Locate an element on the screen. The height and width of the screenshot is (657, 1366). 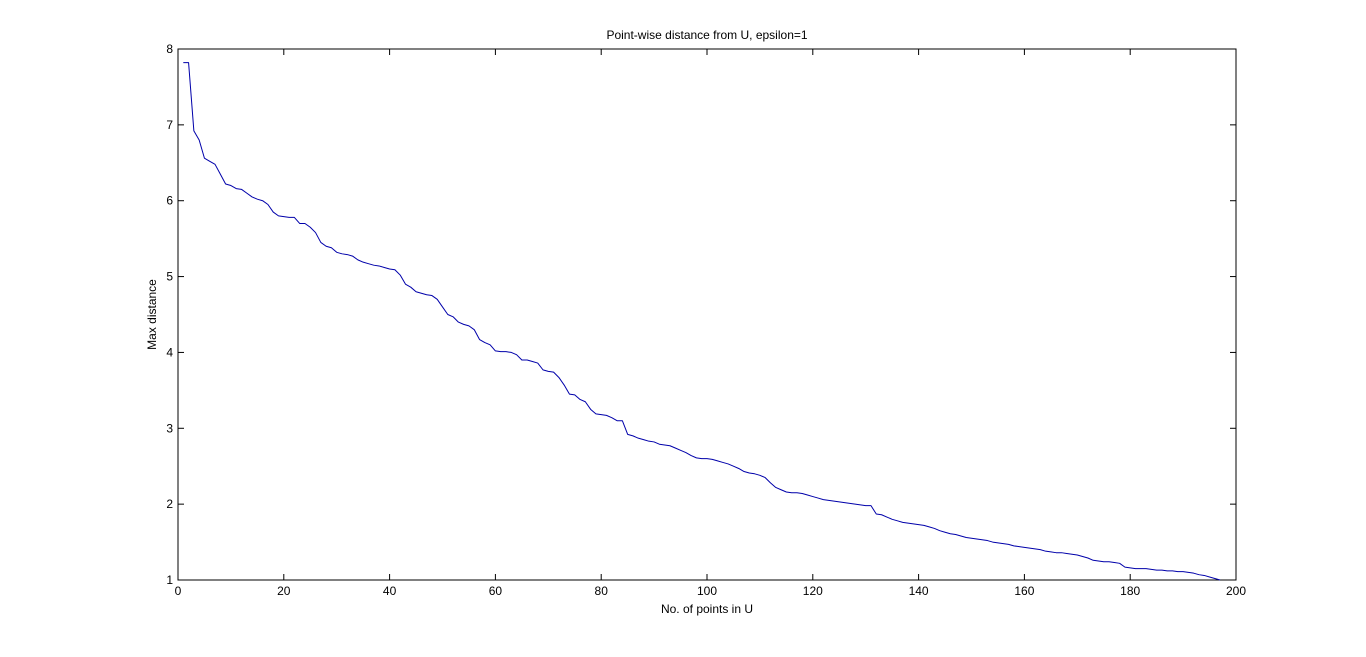
y-tick-label: 5 is located at coordinates (169, 277).